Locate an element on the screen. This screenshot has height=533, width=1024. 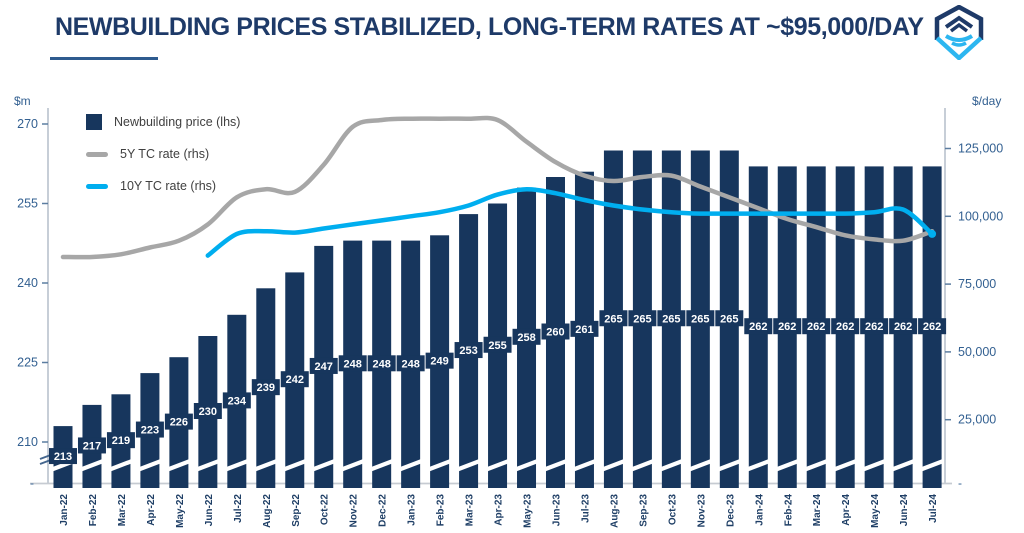
legend-item: 10Y TC rate (rhs) is located at coordinates (163, 186).